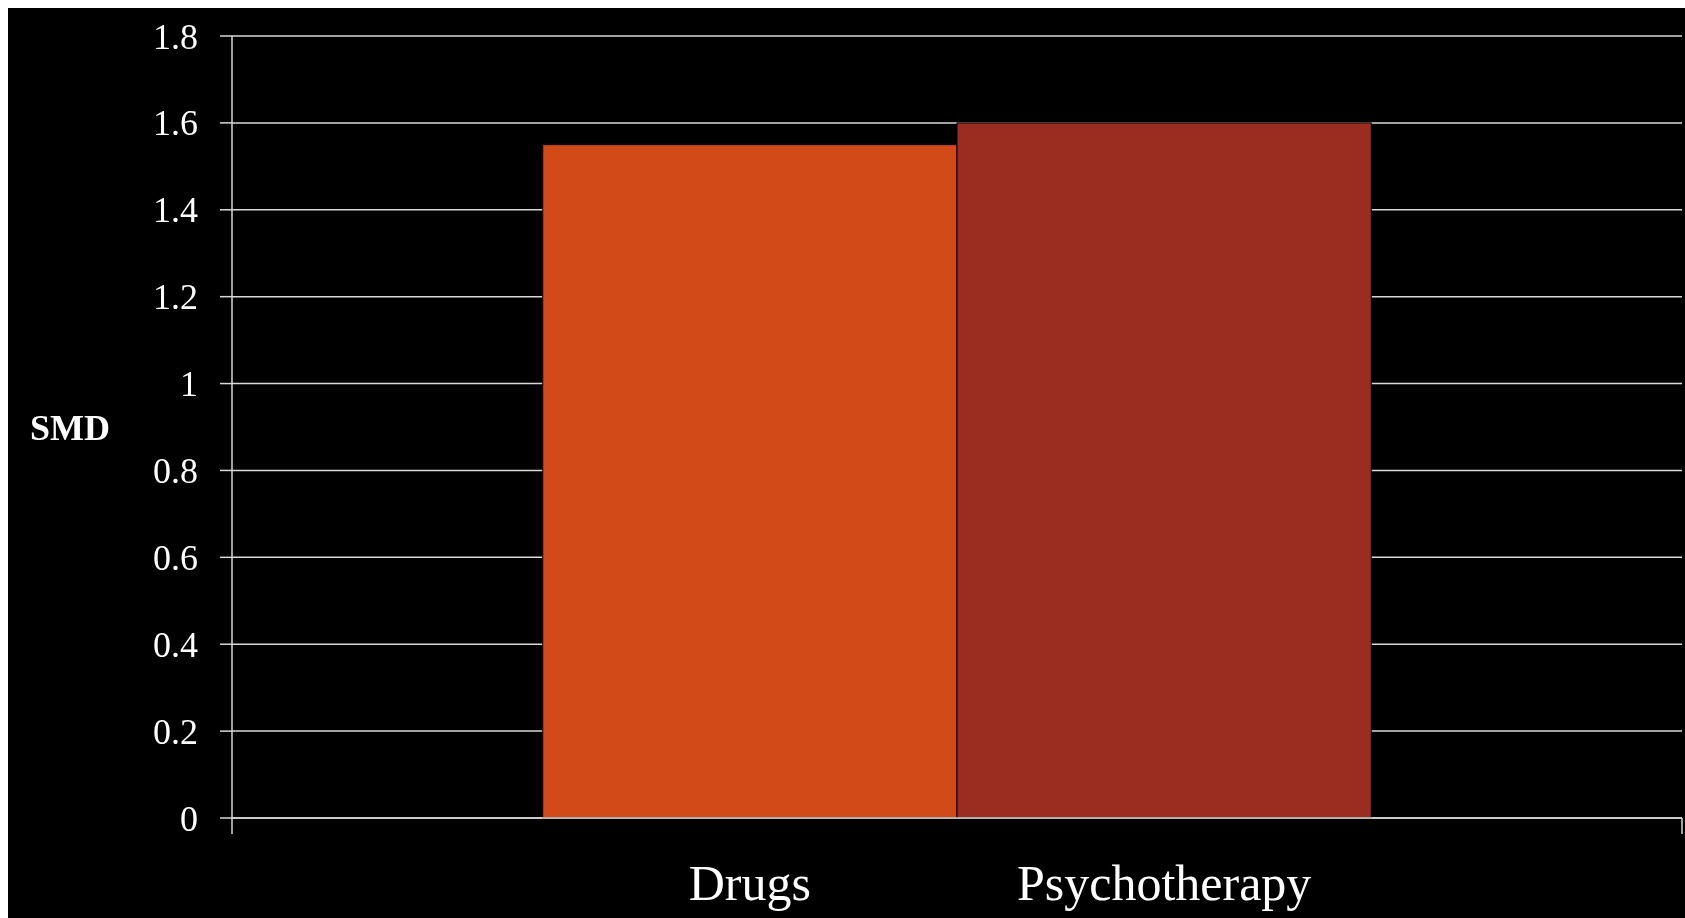  What do you see at coordinates (175, 731) in the screenshot?
I see `y-tick-label: 0.2` at bounding box center [175, 731].